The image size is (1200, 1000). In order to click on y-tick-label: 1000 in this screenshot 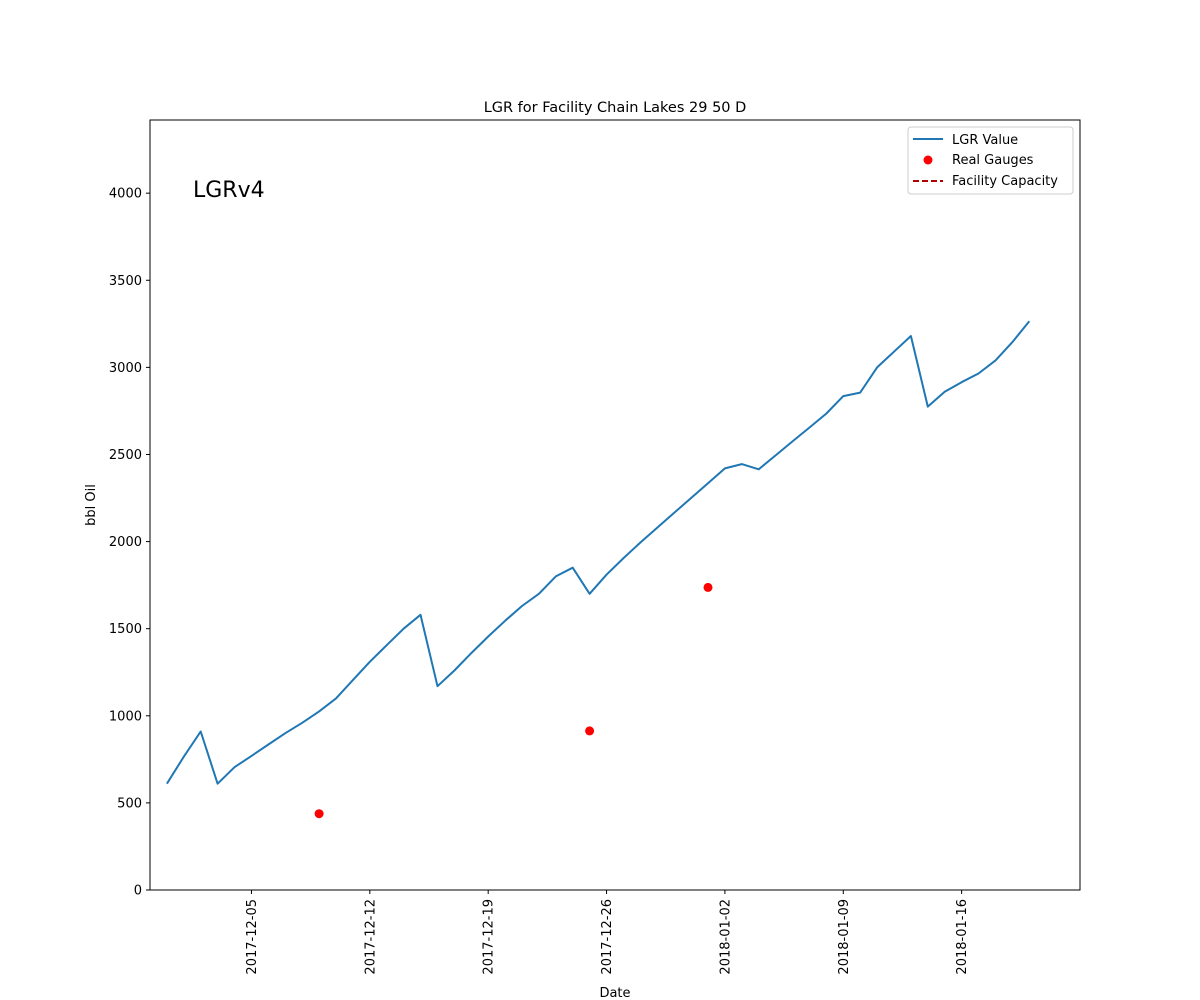, I will do `click(125, 716)`.